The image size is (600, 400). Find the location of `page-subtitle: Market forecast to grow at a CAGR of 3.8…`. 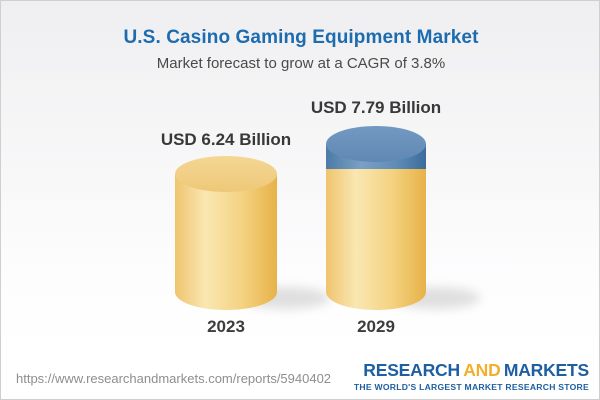

page-subtitle: Market forecast to grow at a CAGR of 3.8… is located at coordinates (301, 63).